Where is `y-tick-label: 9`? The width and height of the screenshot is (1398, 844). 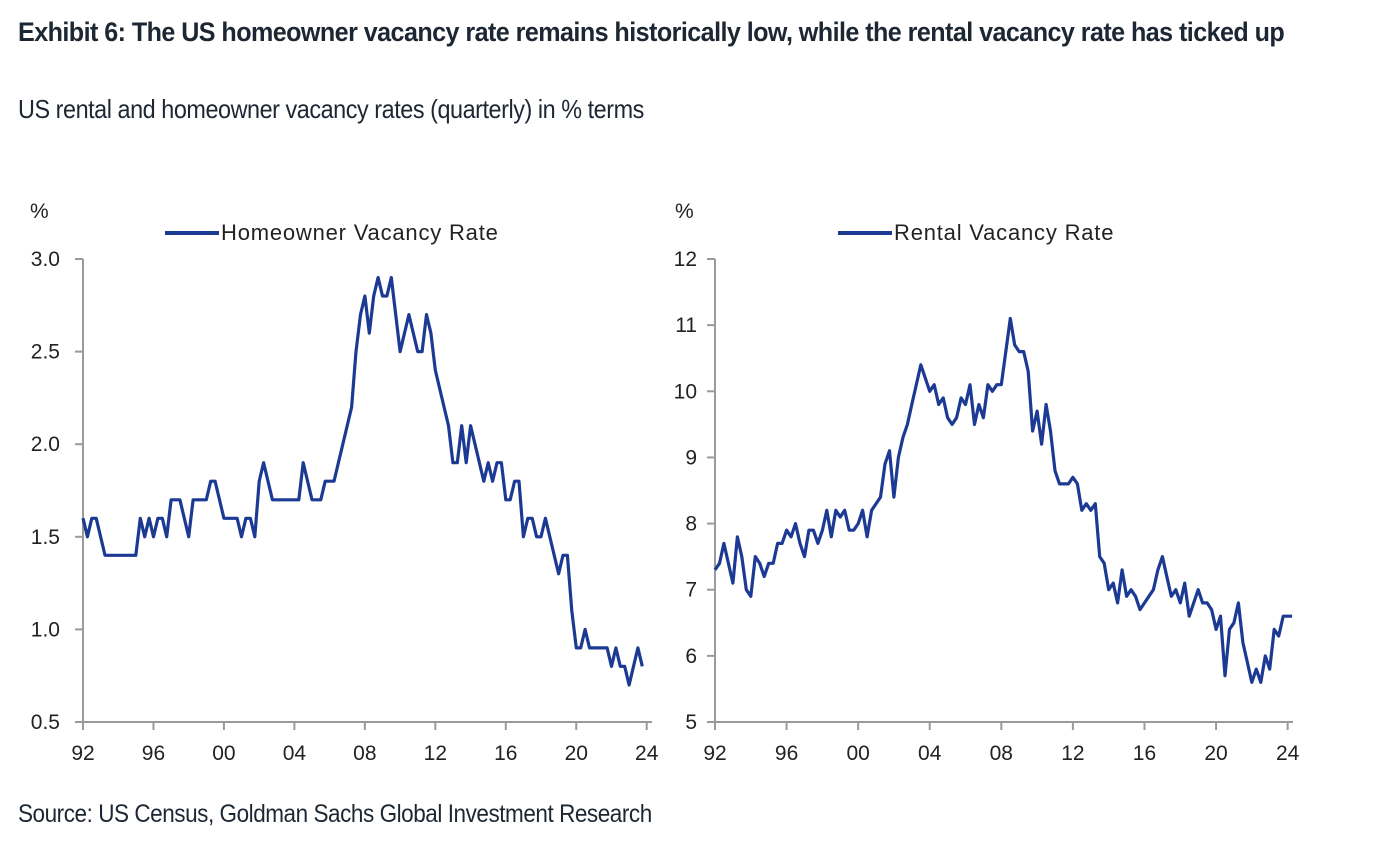 y-tick-label: 9 is located at coordinates (691, 457).